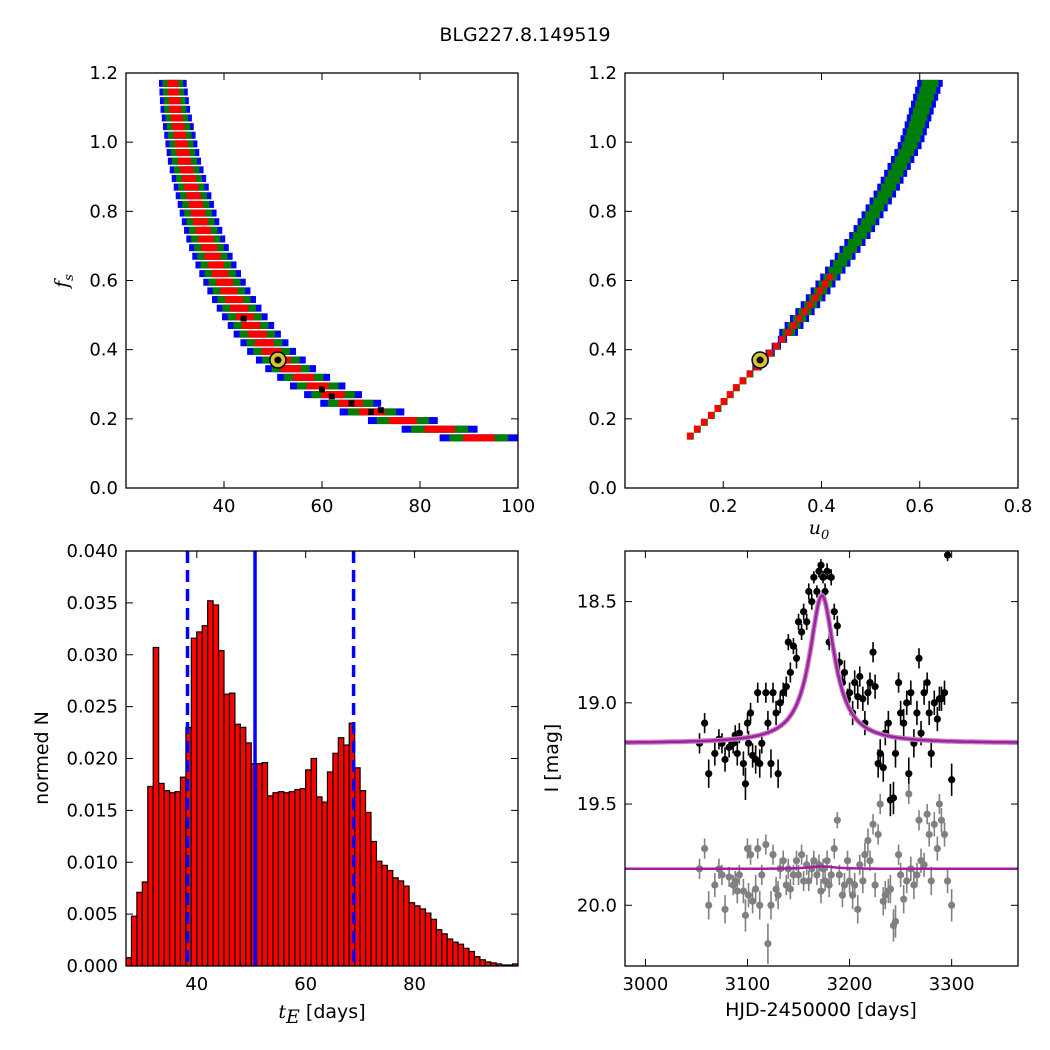 This screenshot has width=1050, height=1050. I want to click on lightcurve-xlabel: HJD-2450000 [days], so click(821, 1010).